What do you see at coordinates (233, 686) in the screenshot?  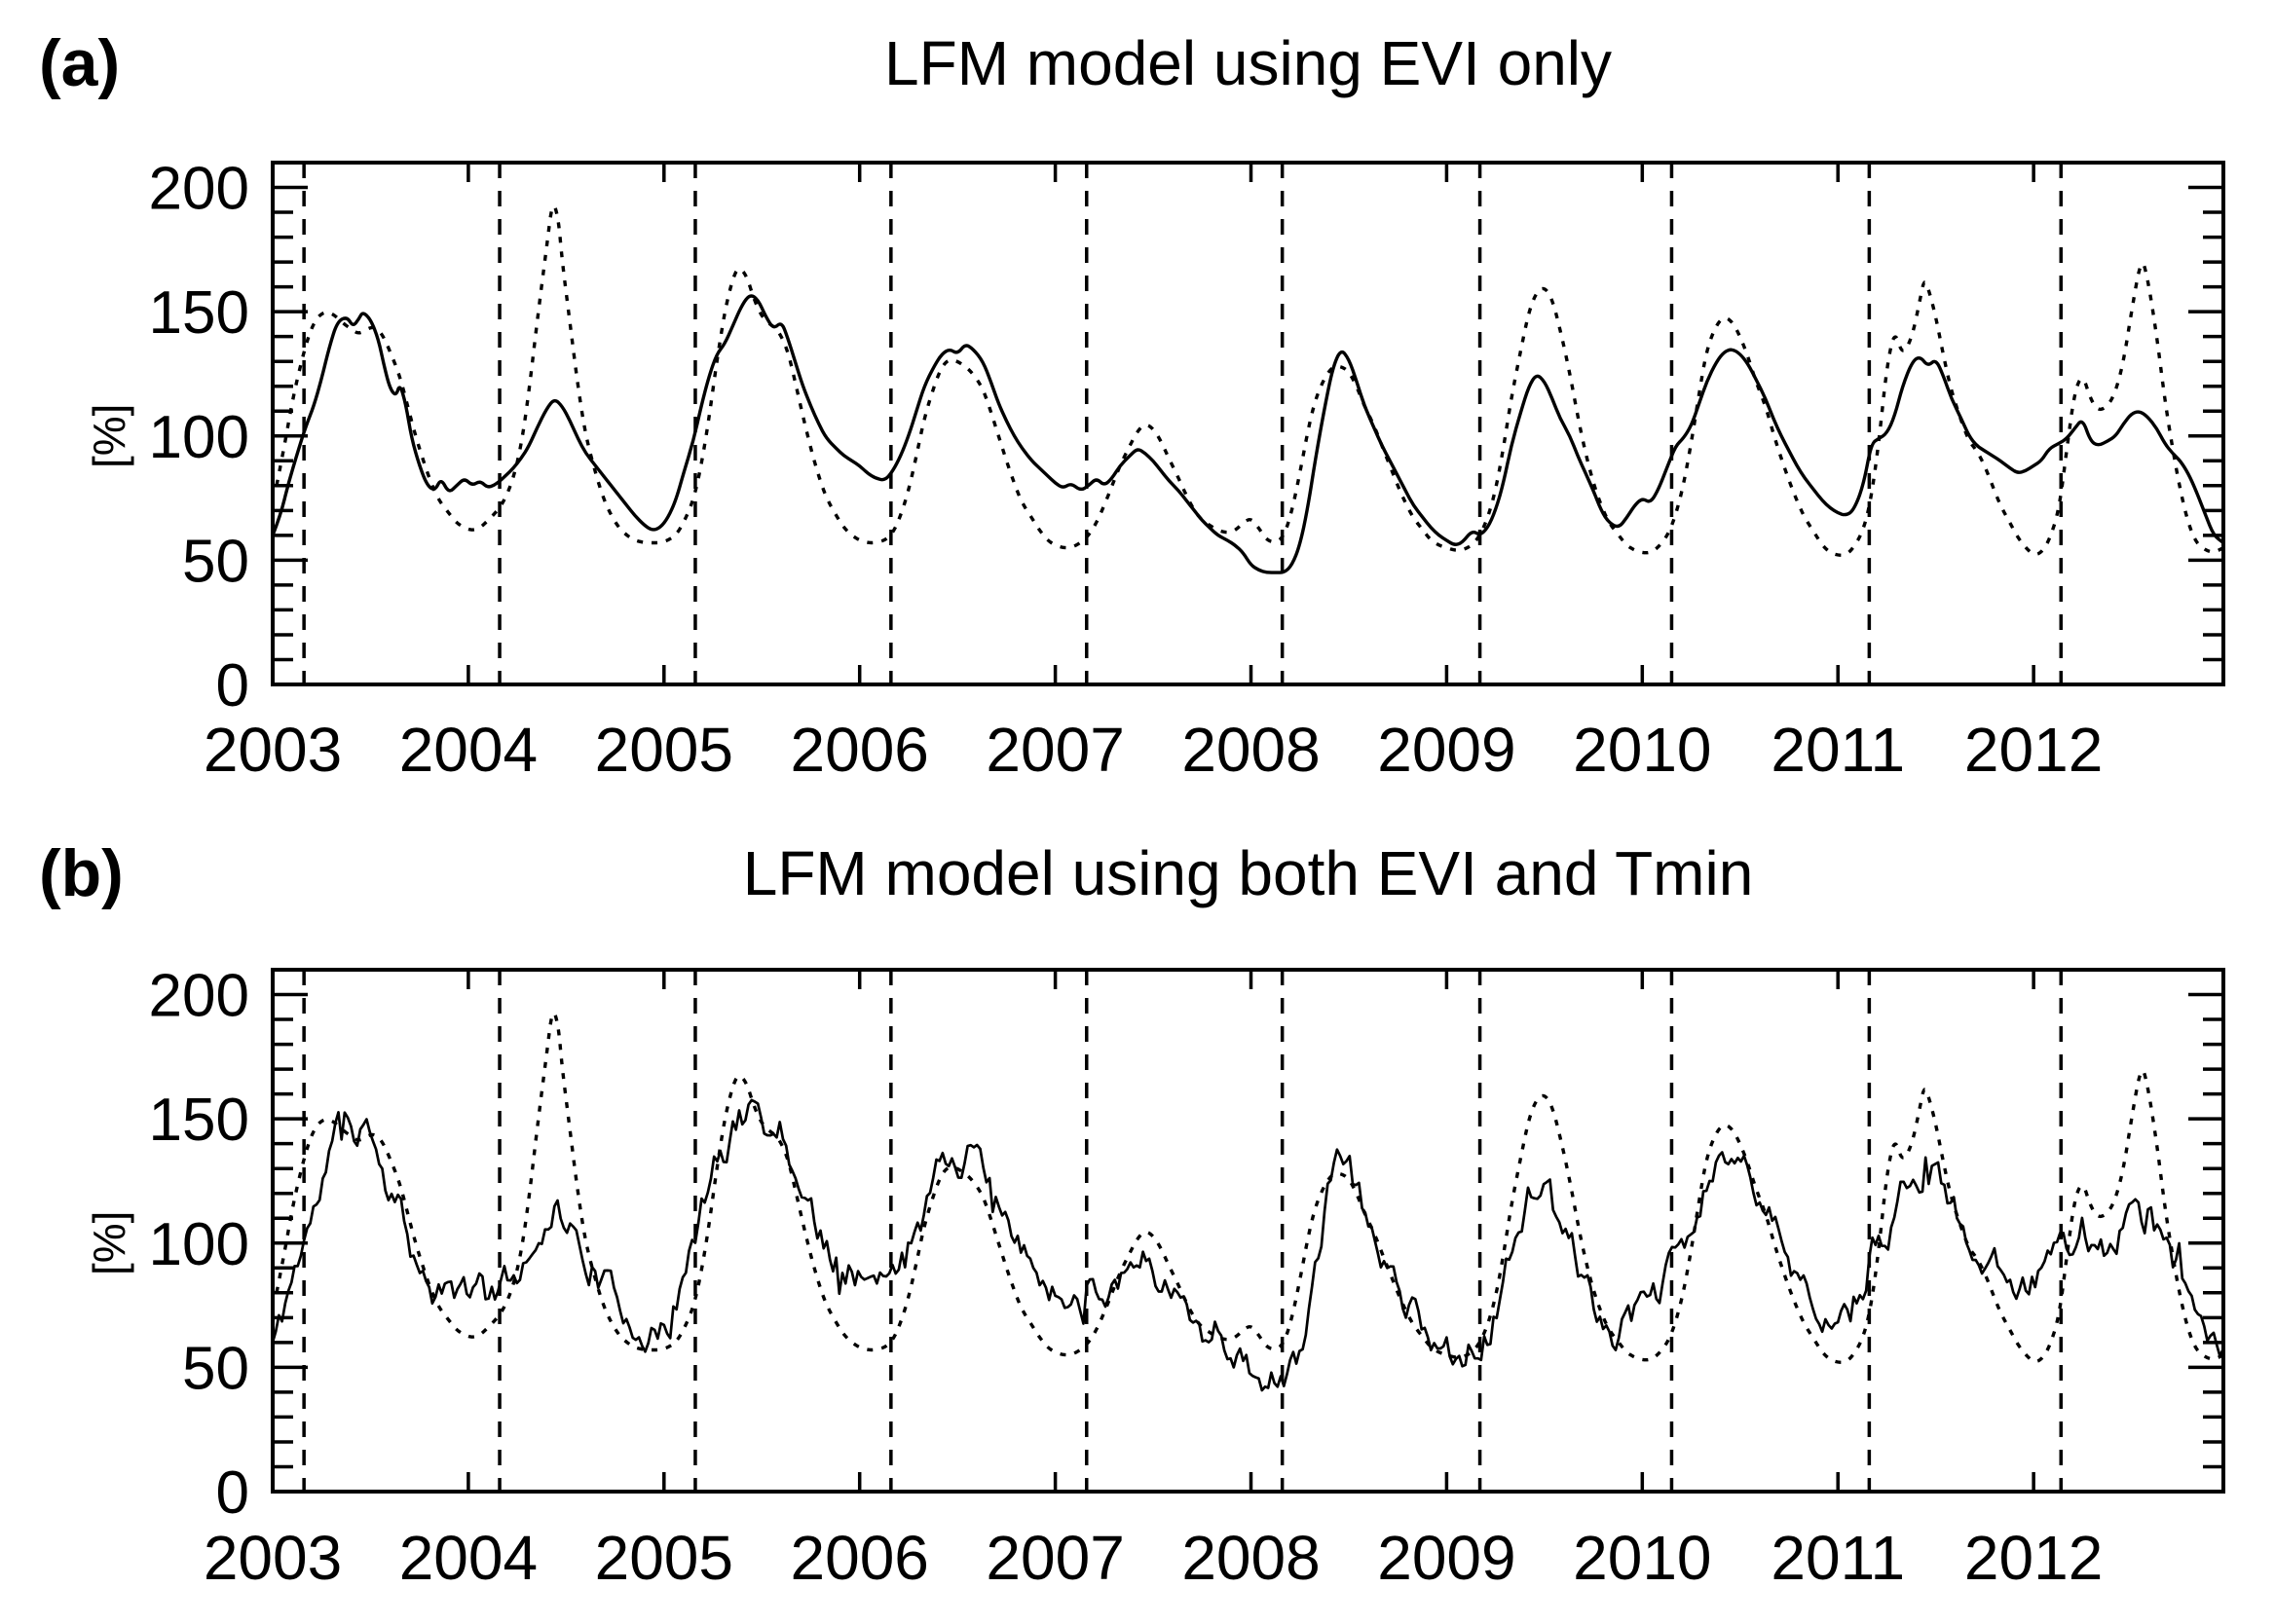 I see `panel-a-y-tick-label: 0` at bounding box center [233, 686].